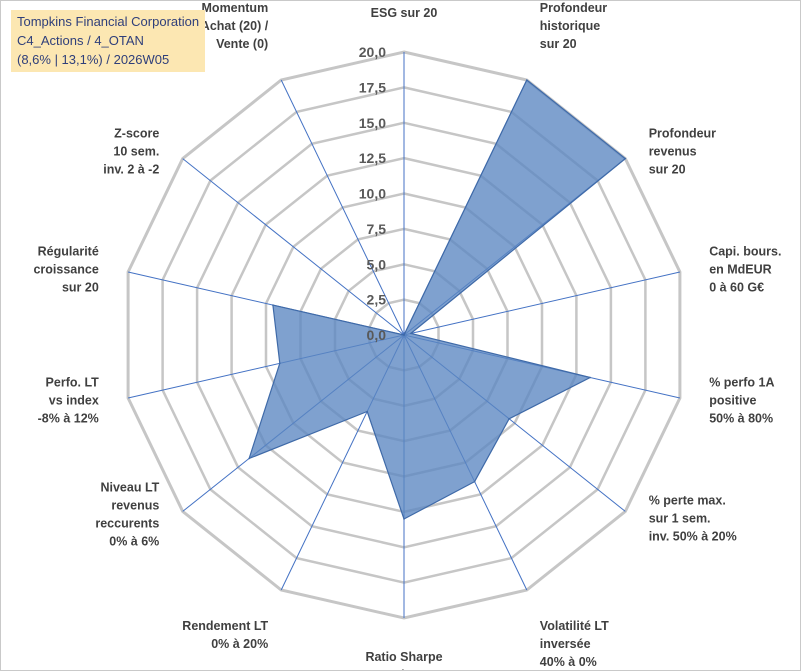 The height and width of the screenshot is (671, 801). I want to click on category-label: Perfo. LT vs index -8% à 12%, so click(69, 400).